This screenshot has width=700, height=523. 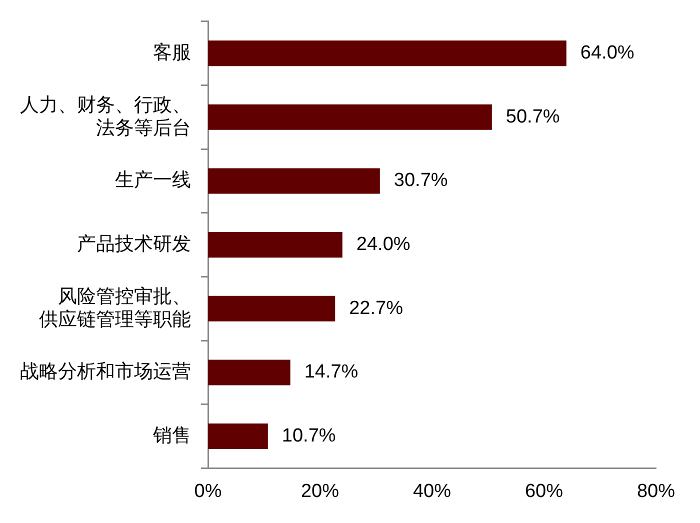 What do you see at coordinates (421, 181) in the screenshot?
I see `data-label: 30.7%` at bounding box center [421, 181].